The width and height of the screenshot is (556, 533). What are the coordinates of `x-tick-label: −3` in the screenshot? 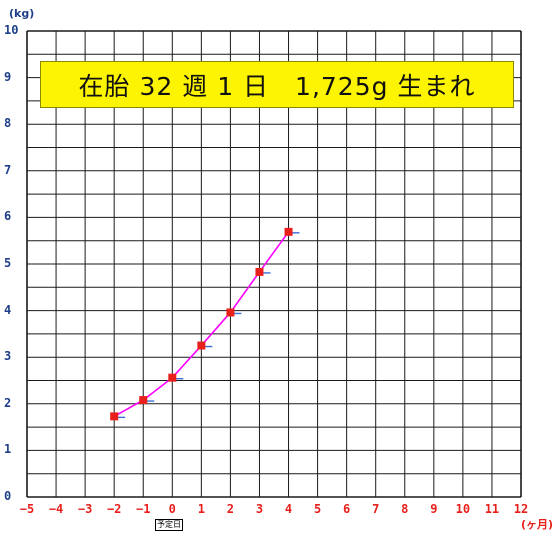 It's located at (85, 509).